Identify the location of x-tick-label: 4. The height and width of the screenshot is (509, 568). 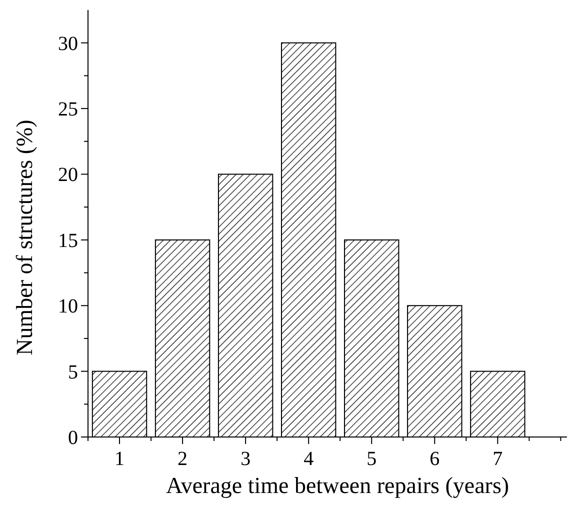
(309, 459).